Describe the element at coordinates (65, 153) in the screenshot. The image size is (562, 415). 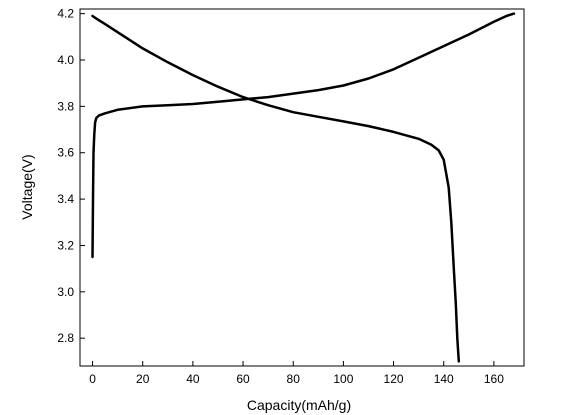
I see `y-tick-label: 3.6` at that location.